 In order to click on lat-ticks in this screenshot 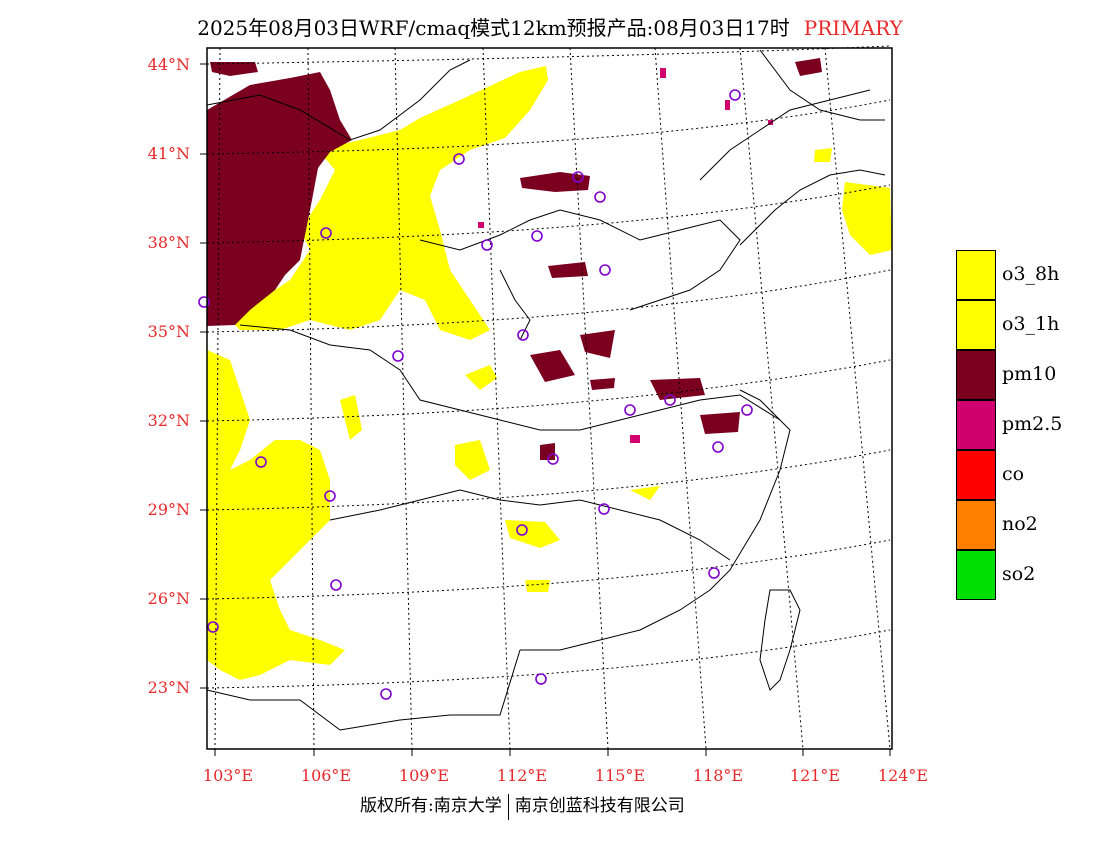, I will do `click(203, 376)`.